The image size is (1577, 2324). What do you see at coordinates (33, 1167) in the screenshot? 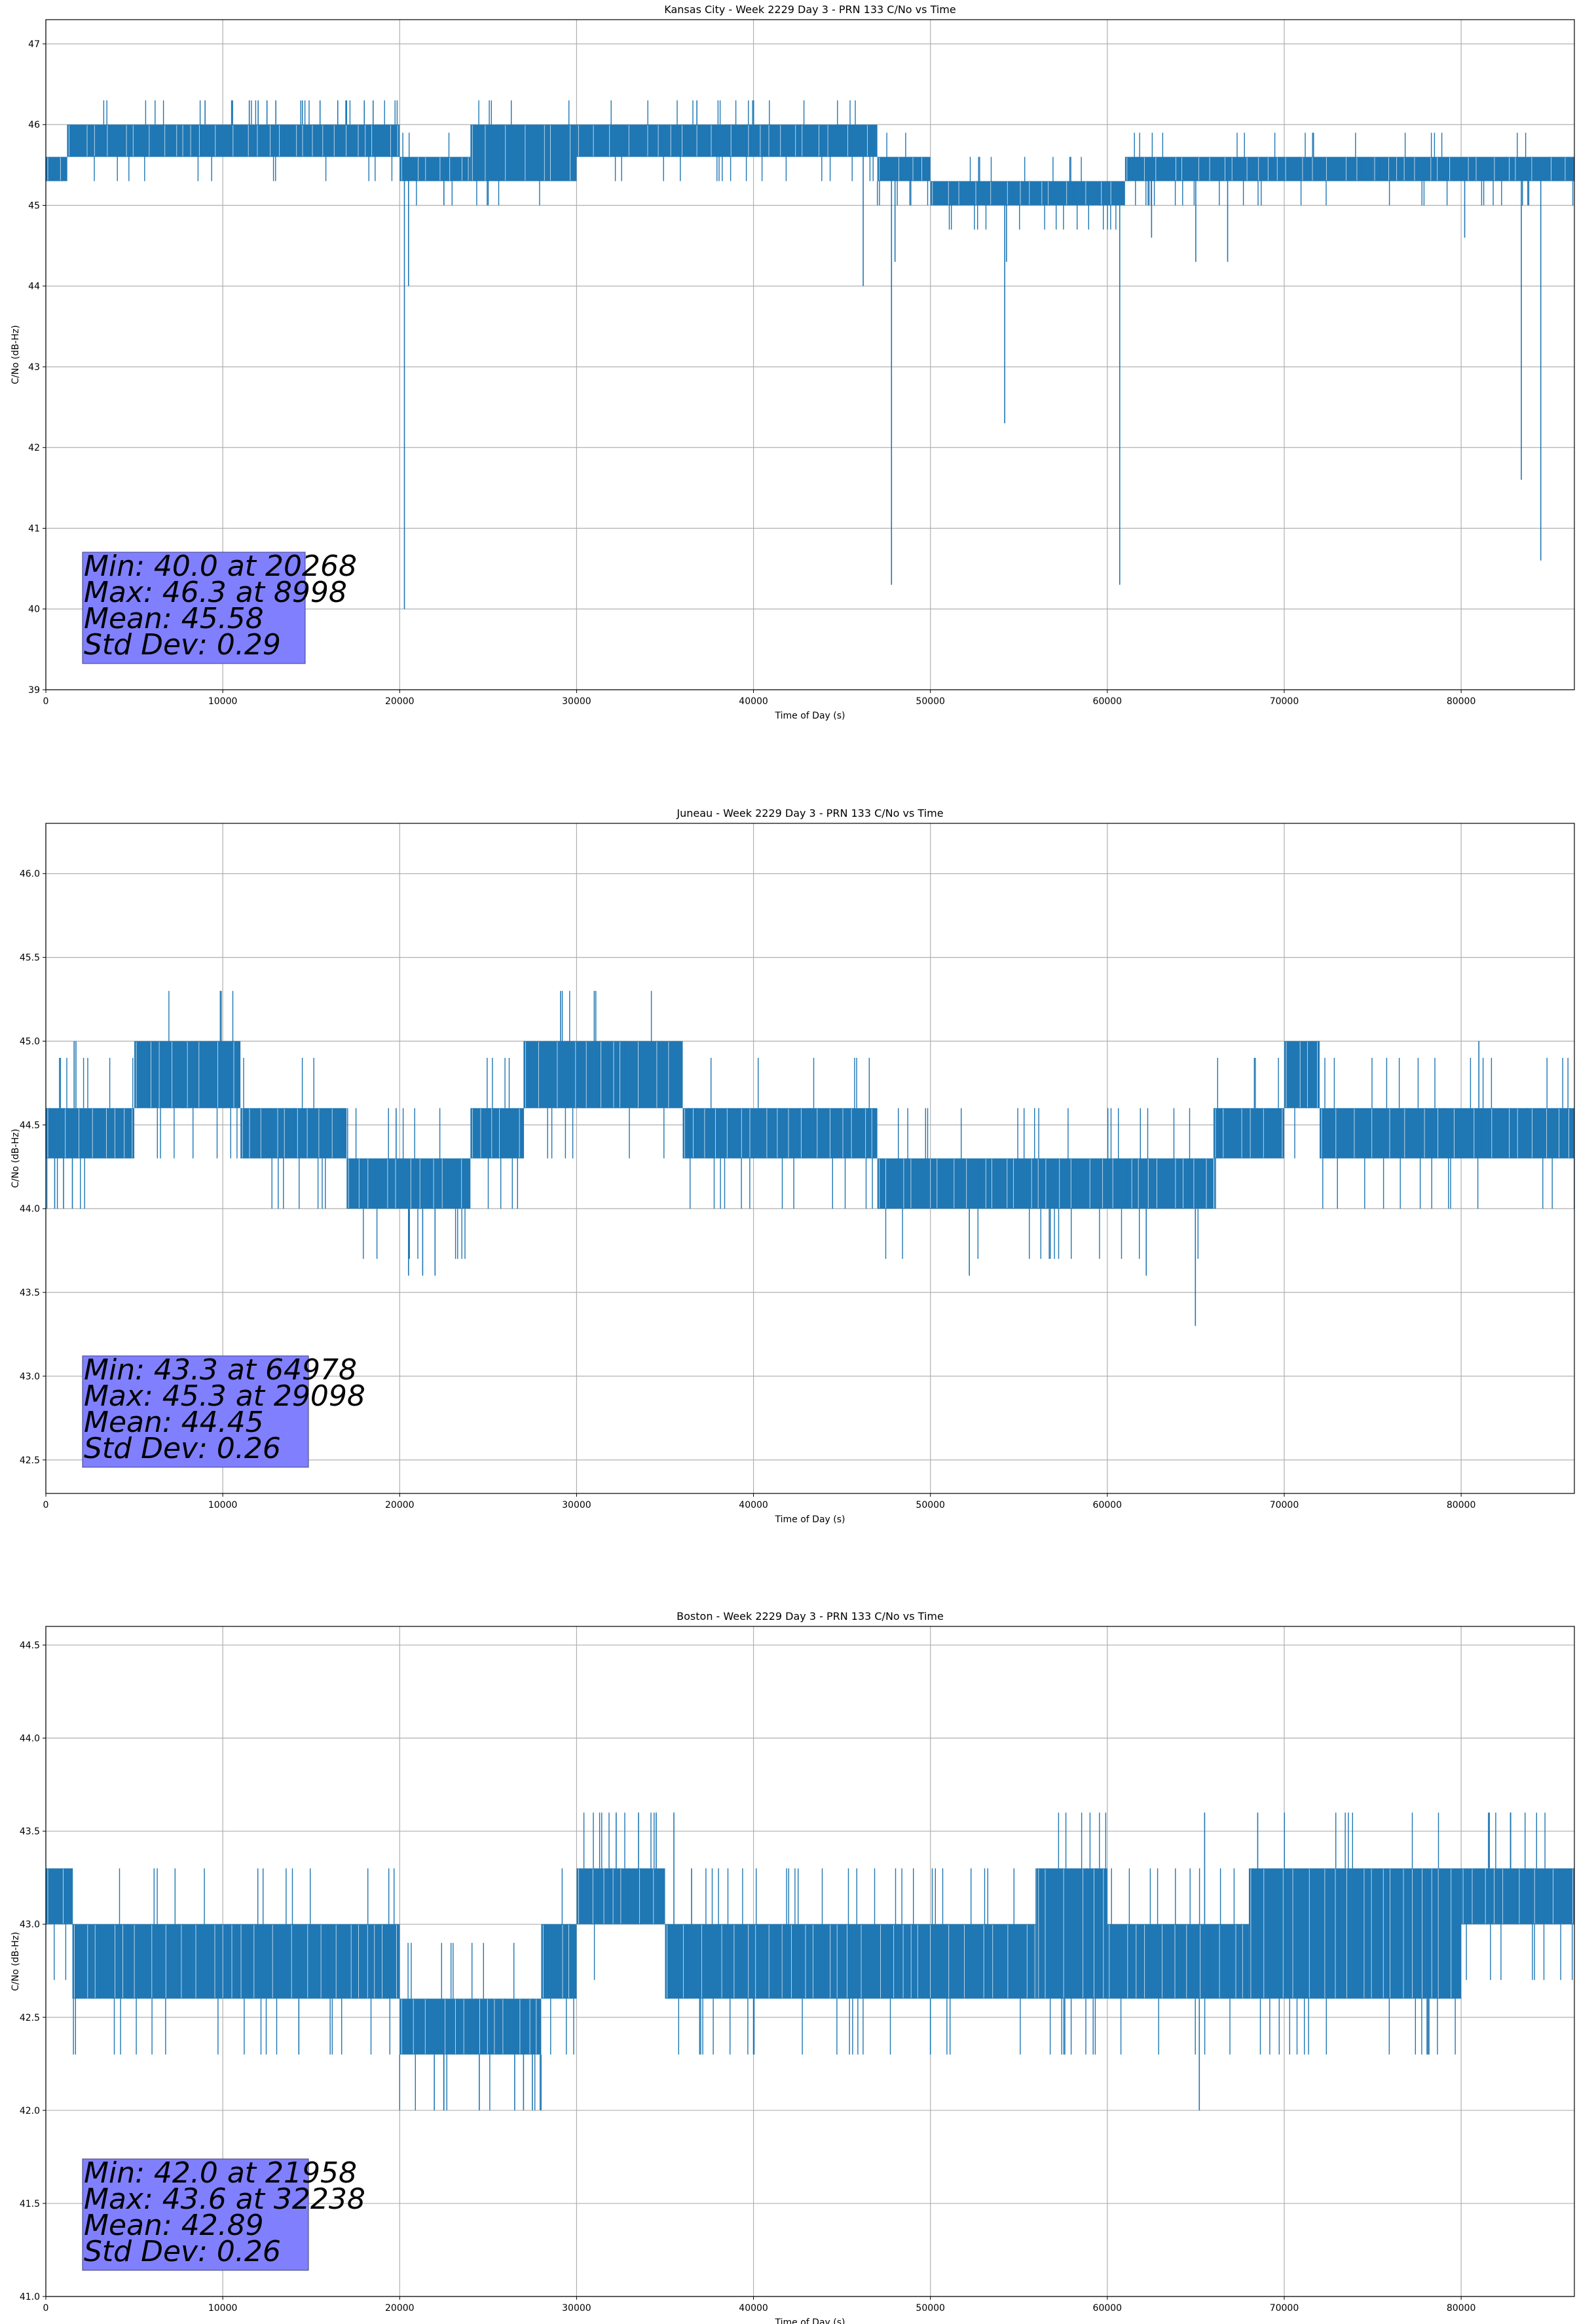
I see `y-axis: 42.5 43.0 43.5 44.0 44.5 45.0 45.5 46.0` at bounding box center [33, 1167].